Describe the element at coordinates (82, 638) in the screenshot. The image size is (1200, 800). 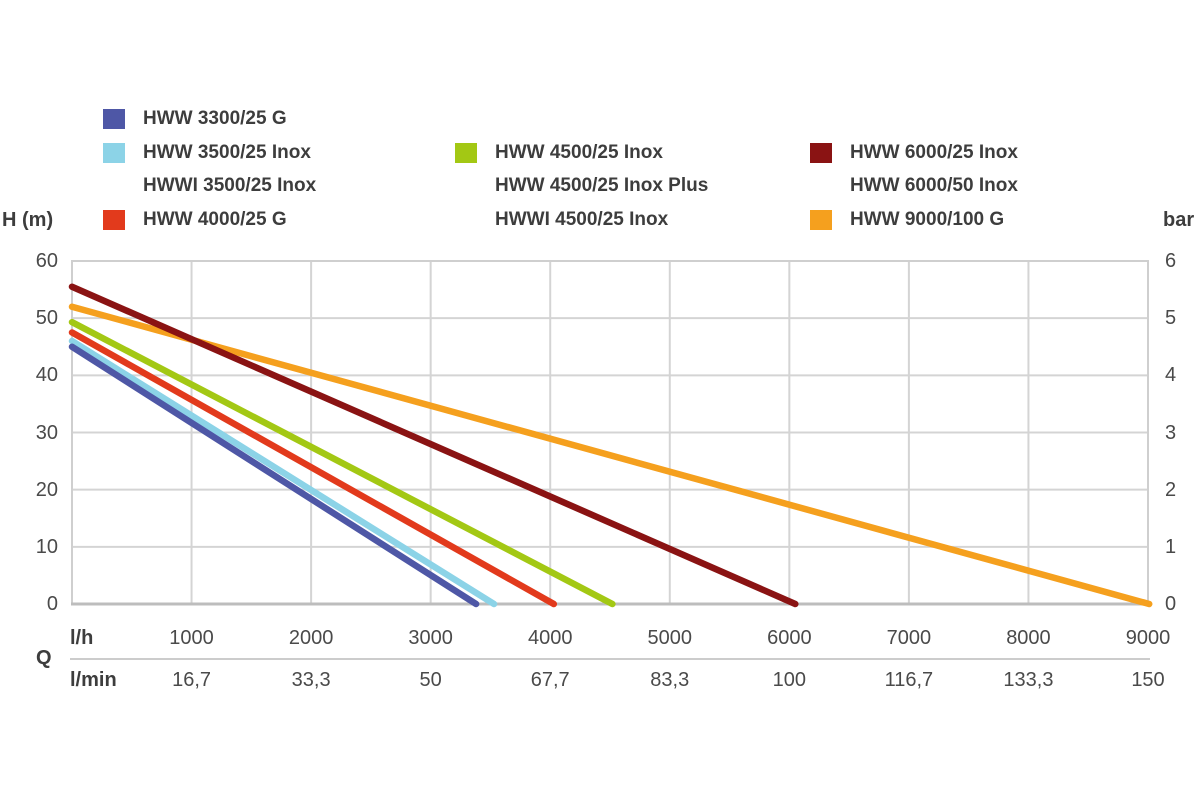
I see `x-axis-lh-label: l/h` at that location.